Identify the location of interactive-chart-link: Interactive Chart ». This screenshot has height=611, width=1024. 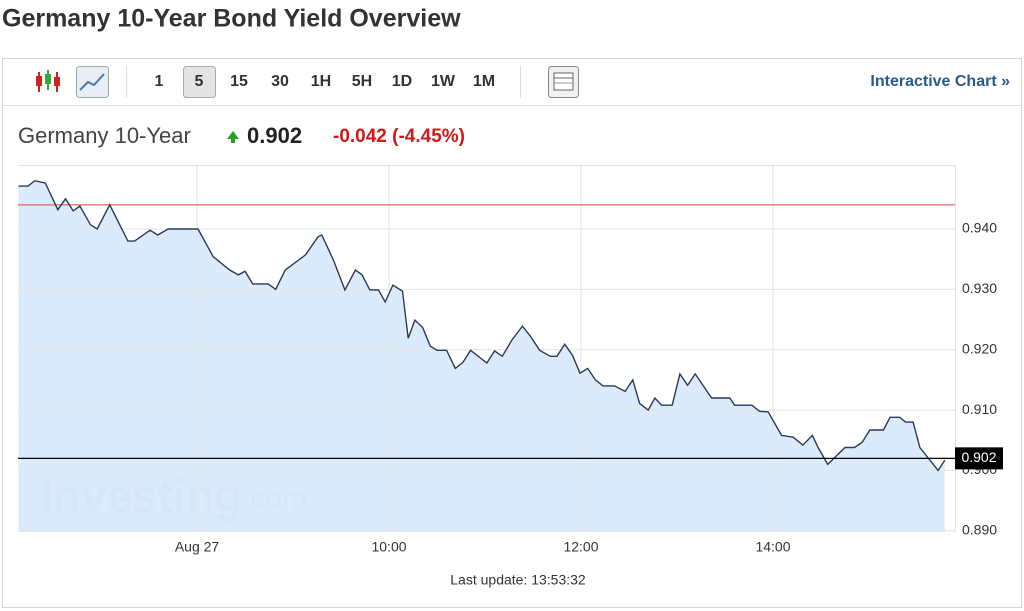
(940, 81).